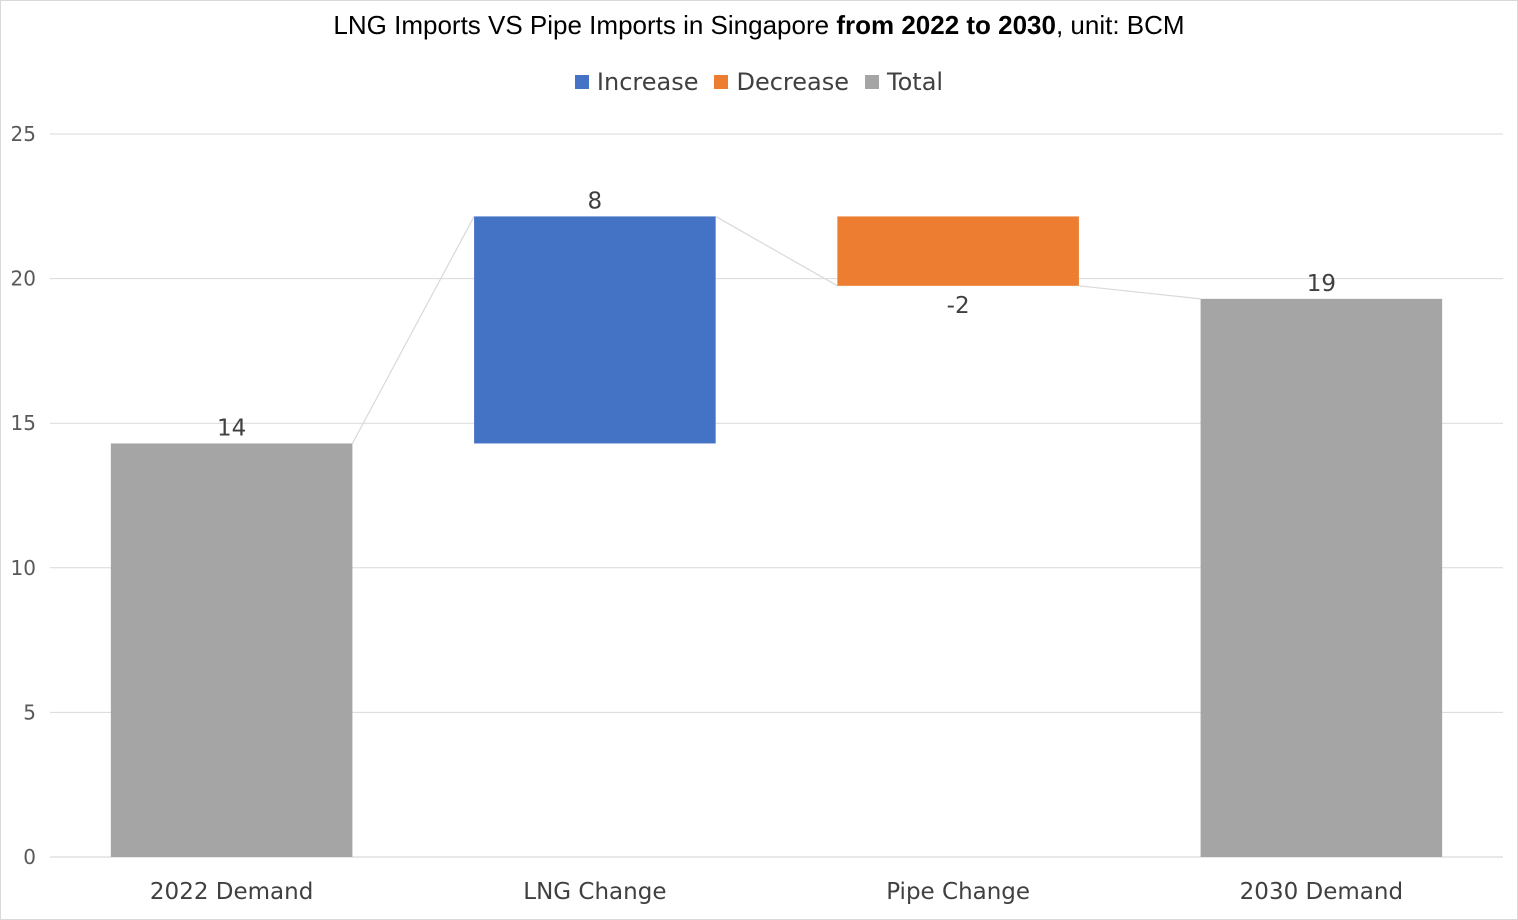 The width and height of the screenshot is (1518, 920). What do you see at coordinates (231, 428) in the screenshot?
I see `data-label: 14` at bounding box center [231, 428].